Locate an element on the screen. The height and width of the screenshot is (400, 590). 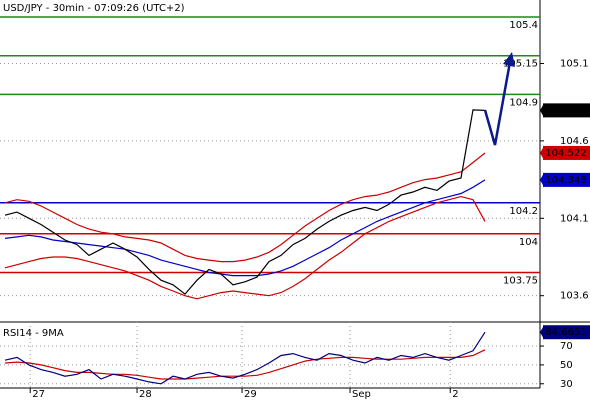
x-tick-label: 27 is located at coordinates (38, 394).